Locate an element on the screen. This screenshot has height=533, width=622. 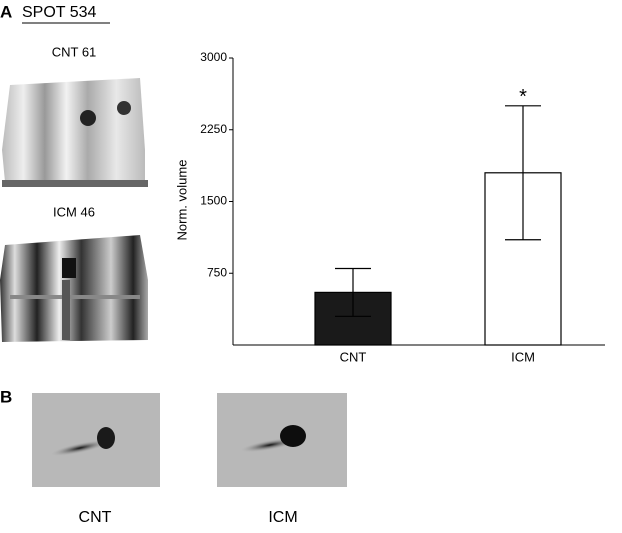
x-tick-label: CNT is located at coordinates (353, 356).